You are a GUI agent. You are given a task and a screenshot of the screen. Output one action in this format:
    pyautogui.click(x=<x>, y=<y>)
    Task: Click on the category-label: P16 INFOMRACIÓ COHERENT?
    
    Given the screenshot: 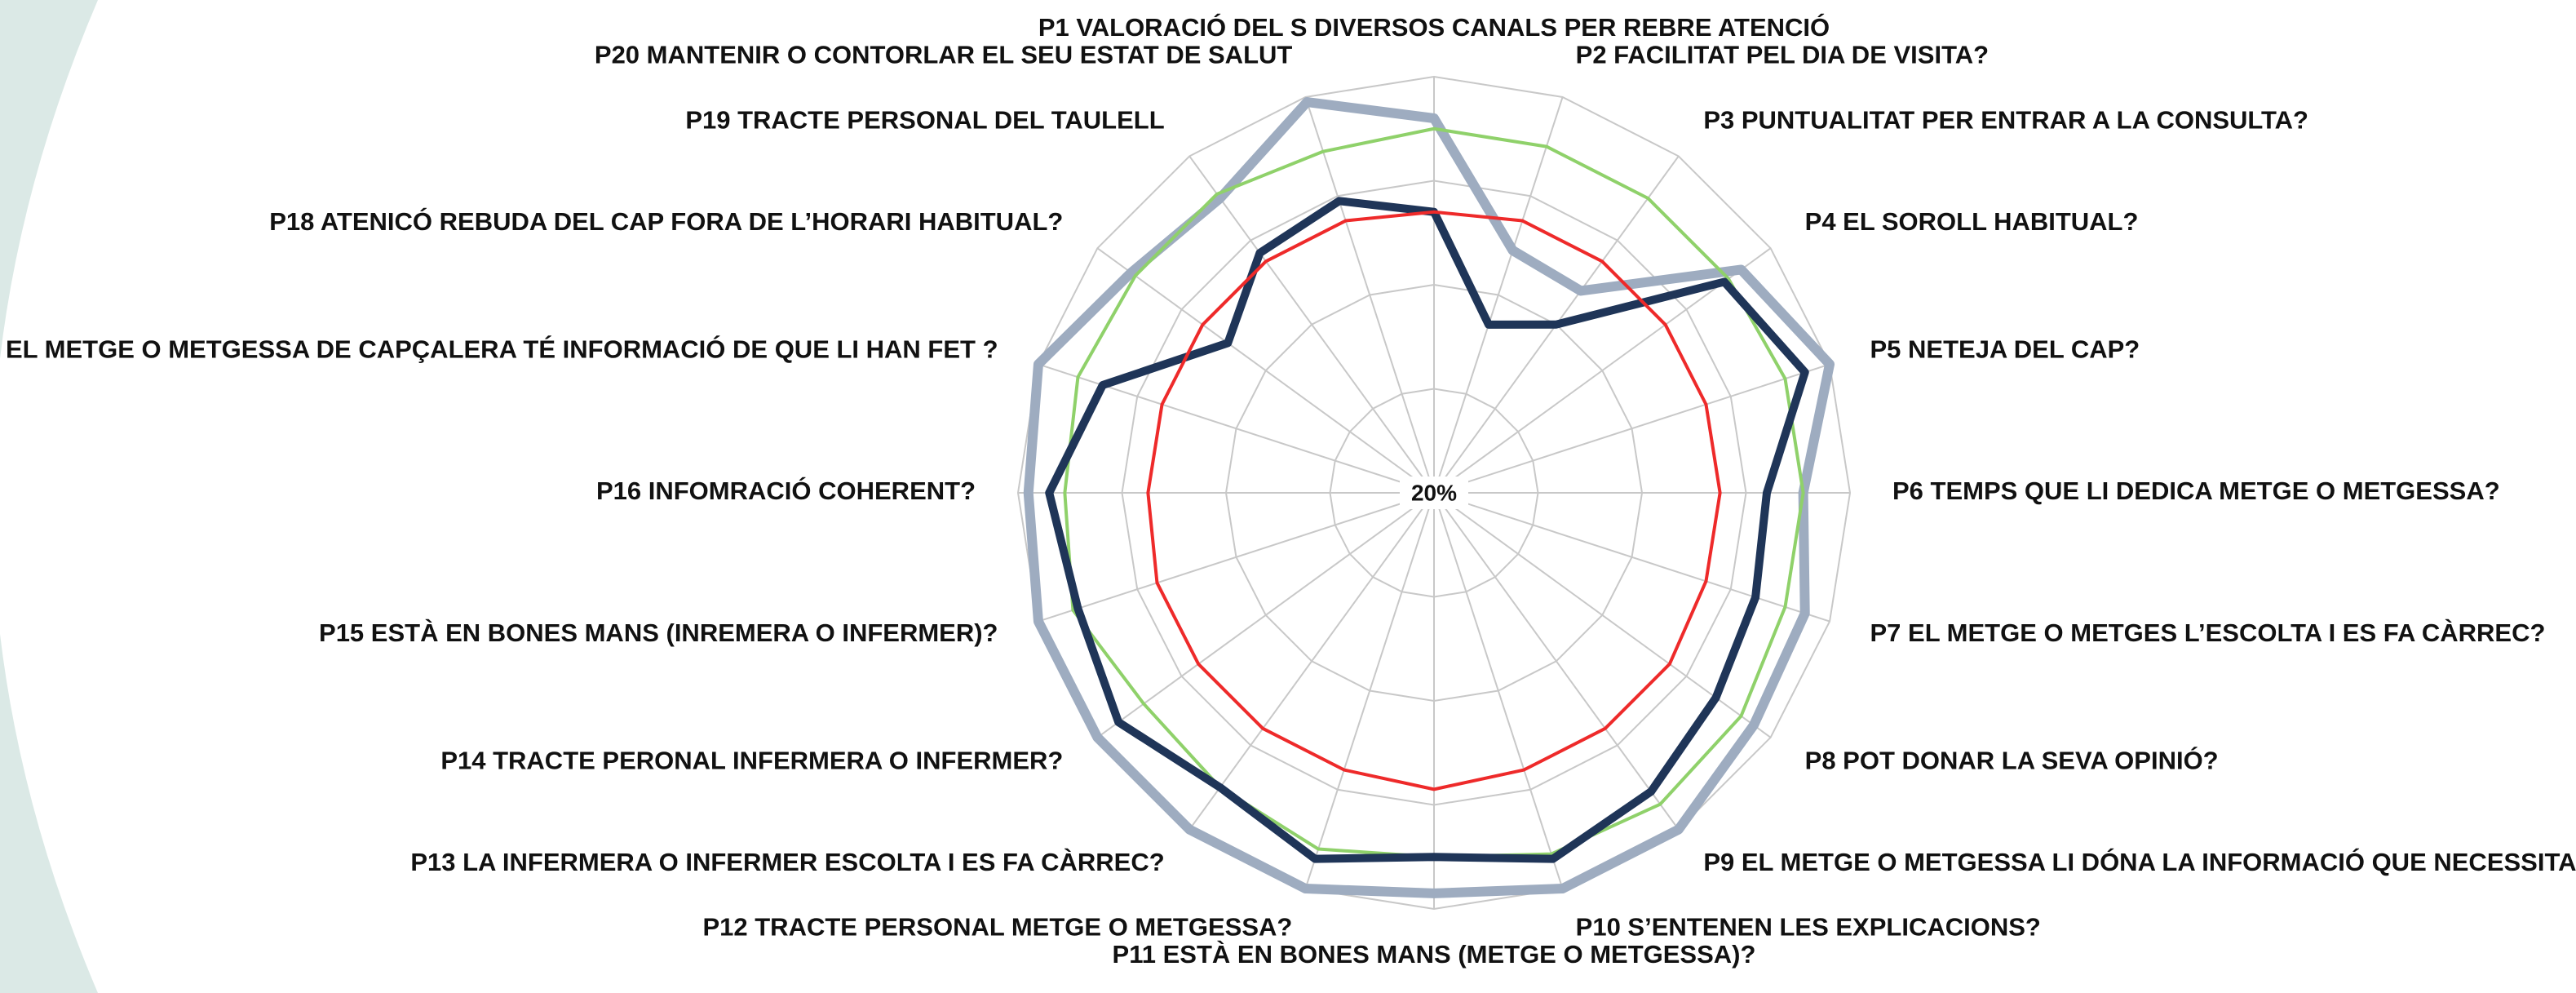 What is the action you would take?
    pyautogui.click(x=786, y=490)
    